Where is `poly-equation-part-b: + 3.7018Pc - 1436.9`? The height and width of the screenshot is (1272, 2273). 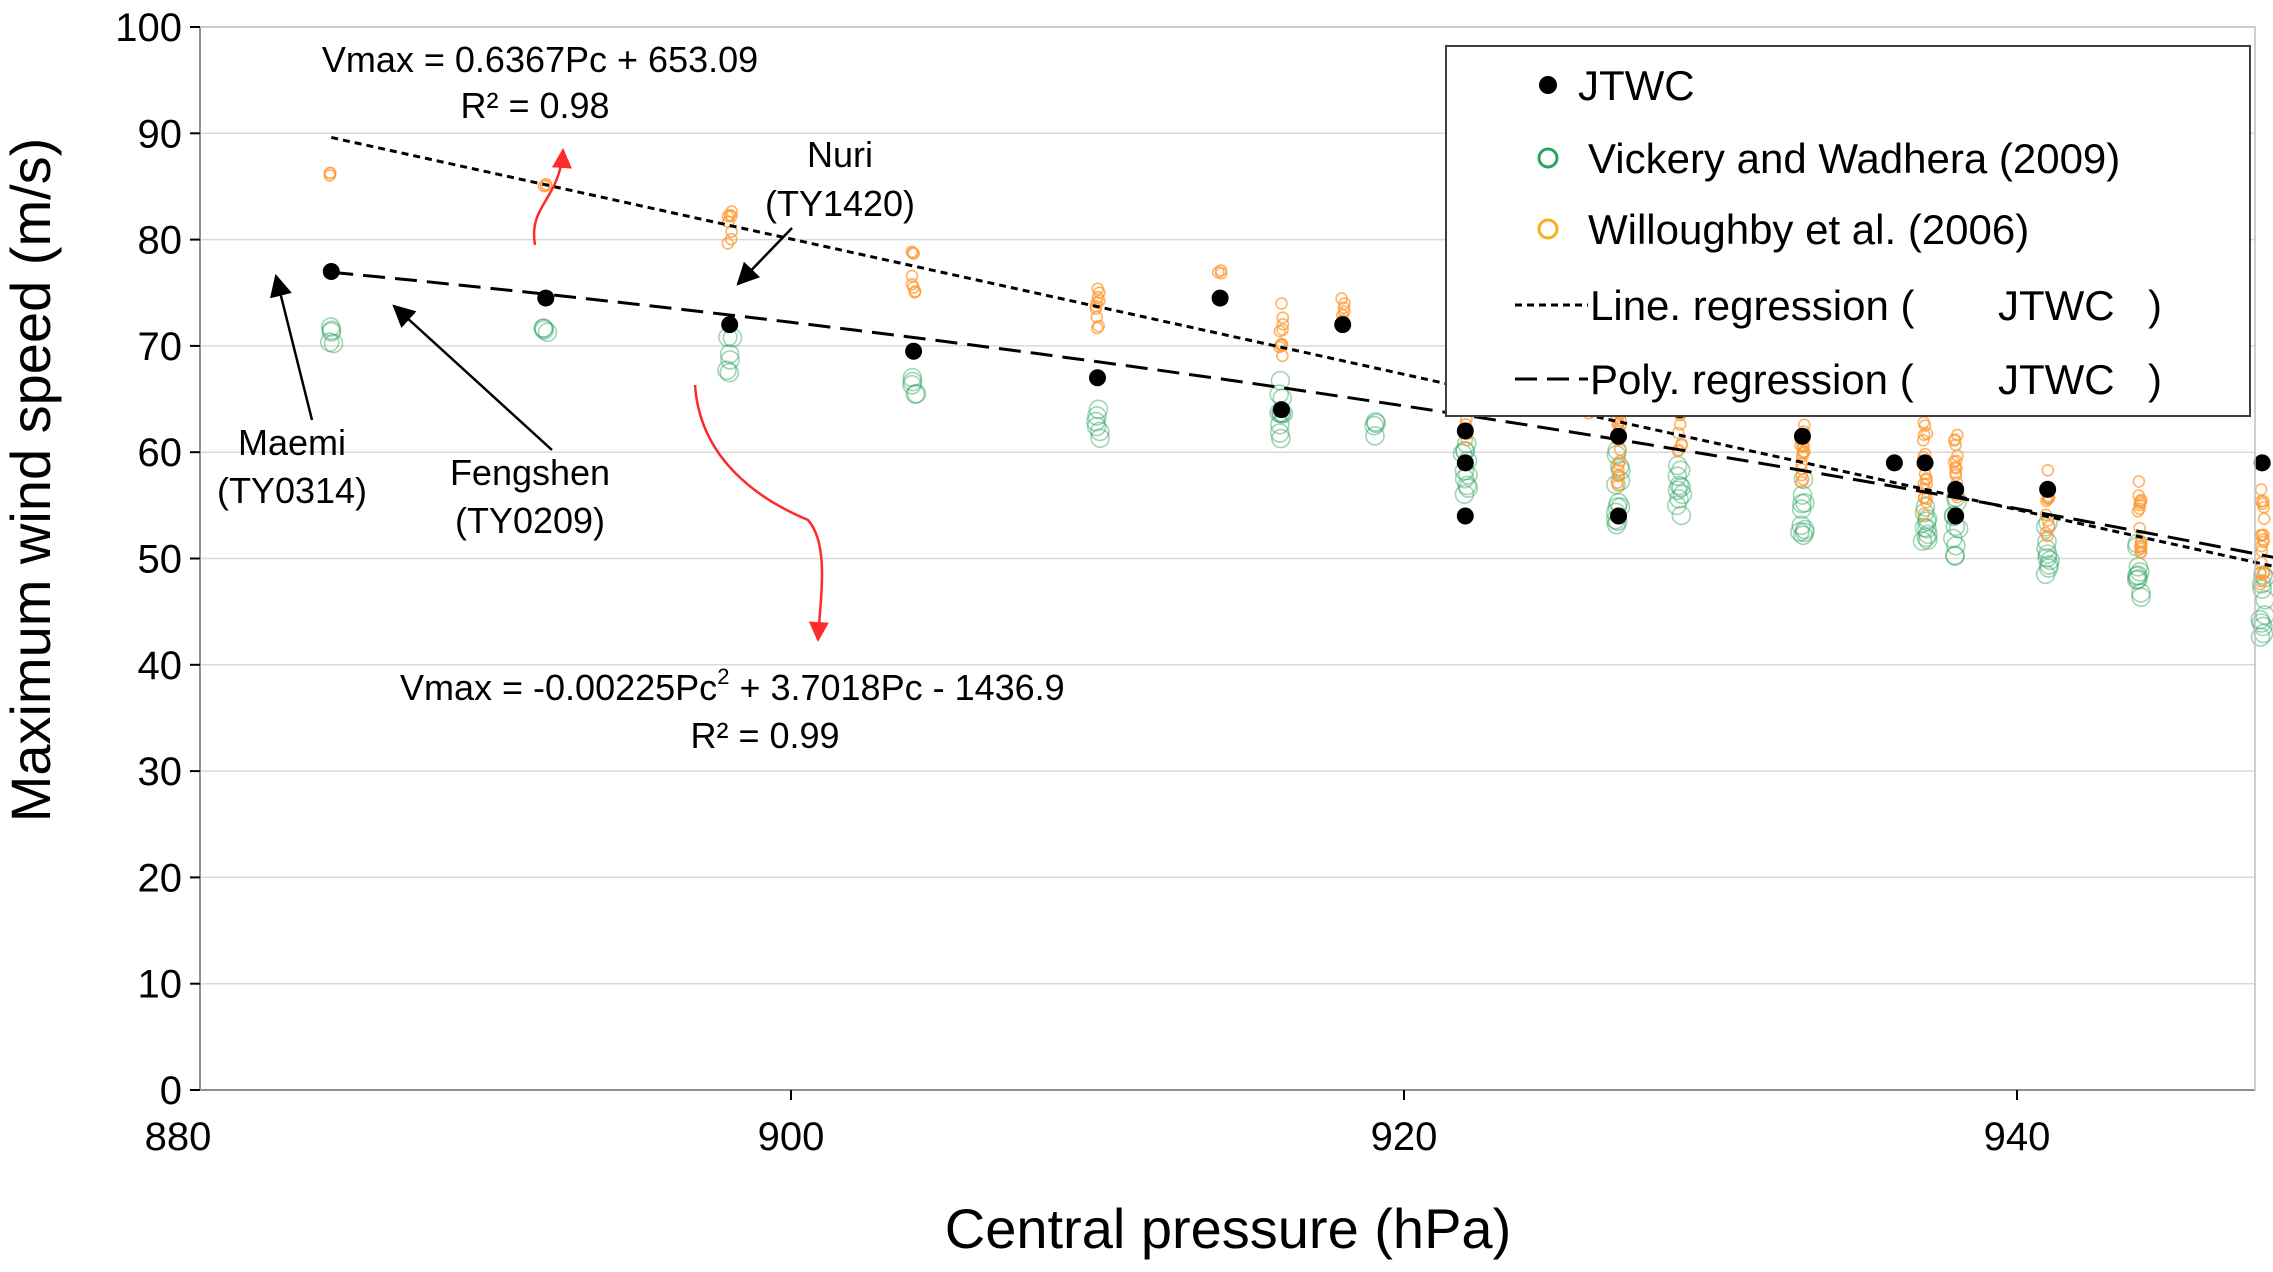 poly-equation-part-b: + 3.7018Pc - 1436.9 is located at coordinates (896, 687).